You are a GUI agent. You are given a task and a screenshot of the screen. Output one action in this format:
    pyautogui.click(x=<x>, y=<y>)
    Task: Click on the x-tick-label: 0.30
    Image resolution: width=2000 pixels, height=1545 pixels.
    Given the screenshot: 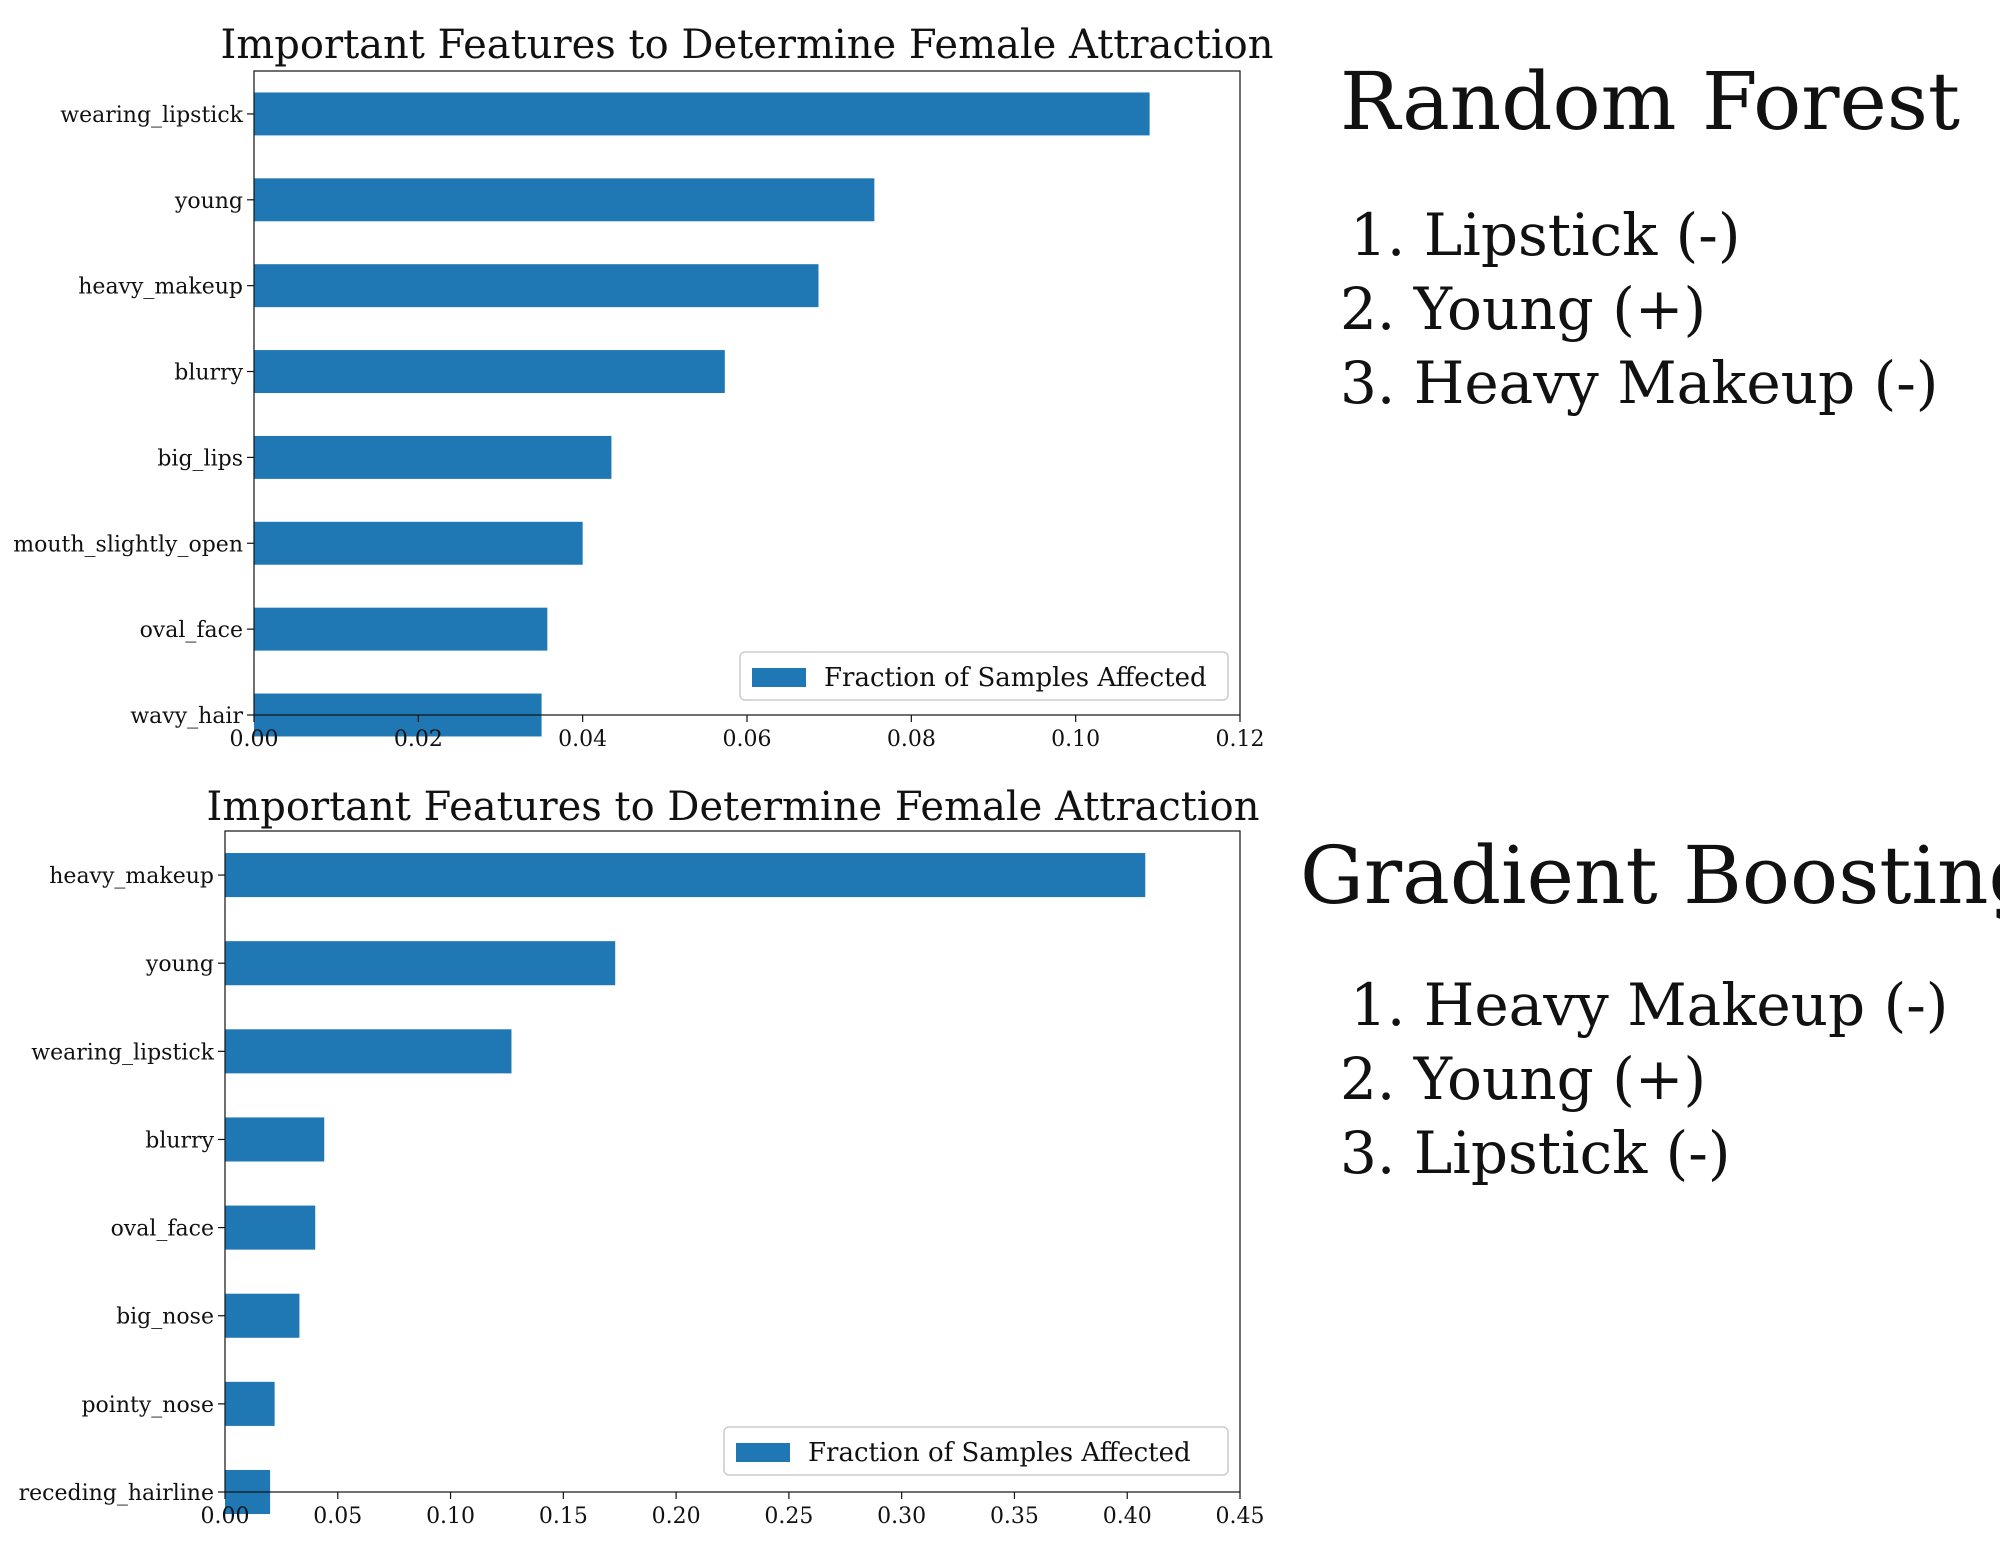 What is the action you would take?
    pyautogui.click(x=901, y=1516)
    